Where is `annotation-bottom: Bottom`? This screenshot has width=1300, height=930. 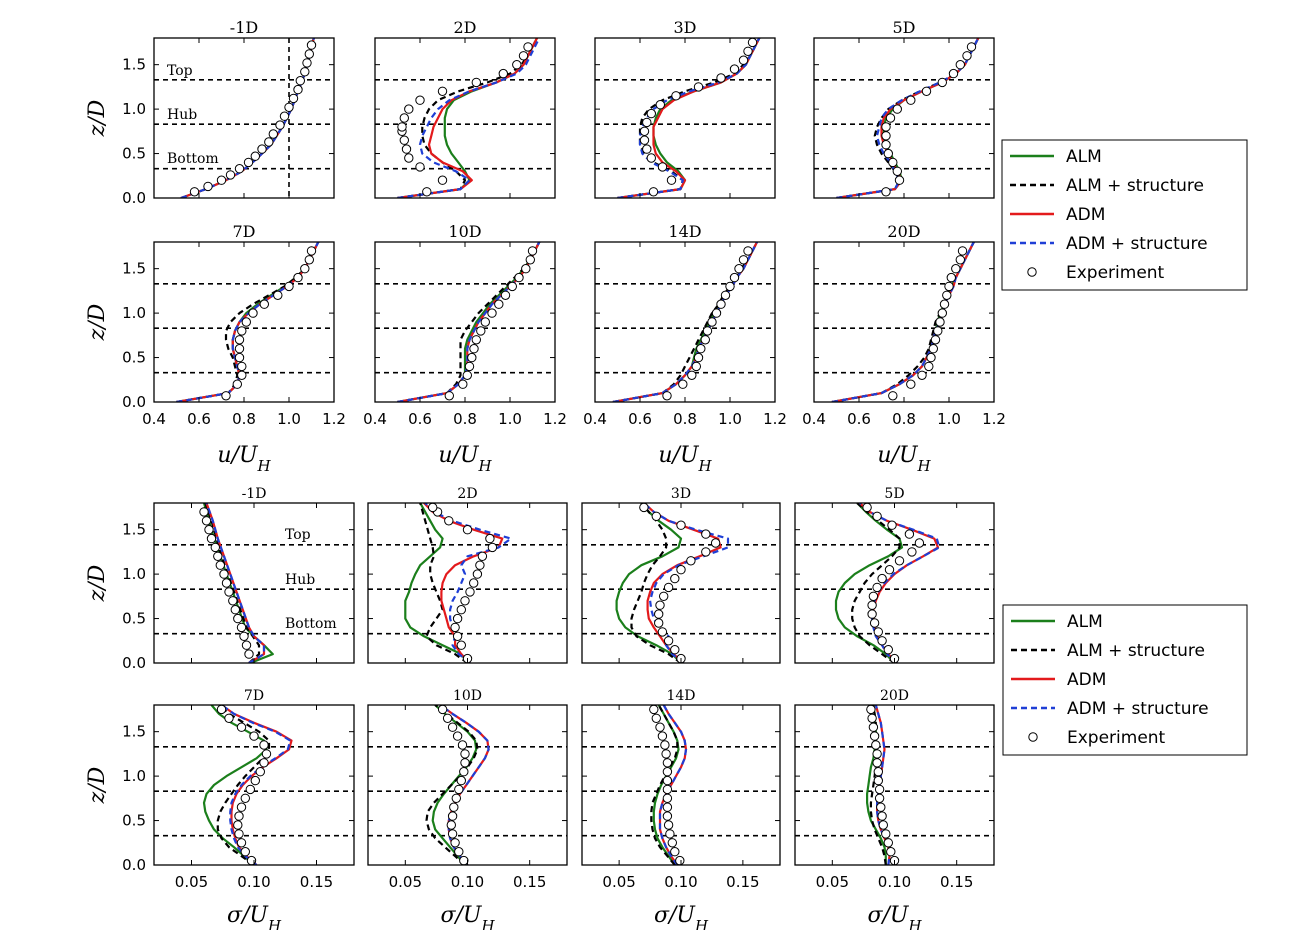 annotation-bottom: Bottom is located at coordinates (311, 624).